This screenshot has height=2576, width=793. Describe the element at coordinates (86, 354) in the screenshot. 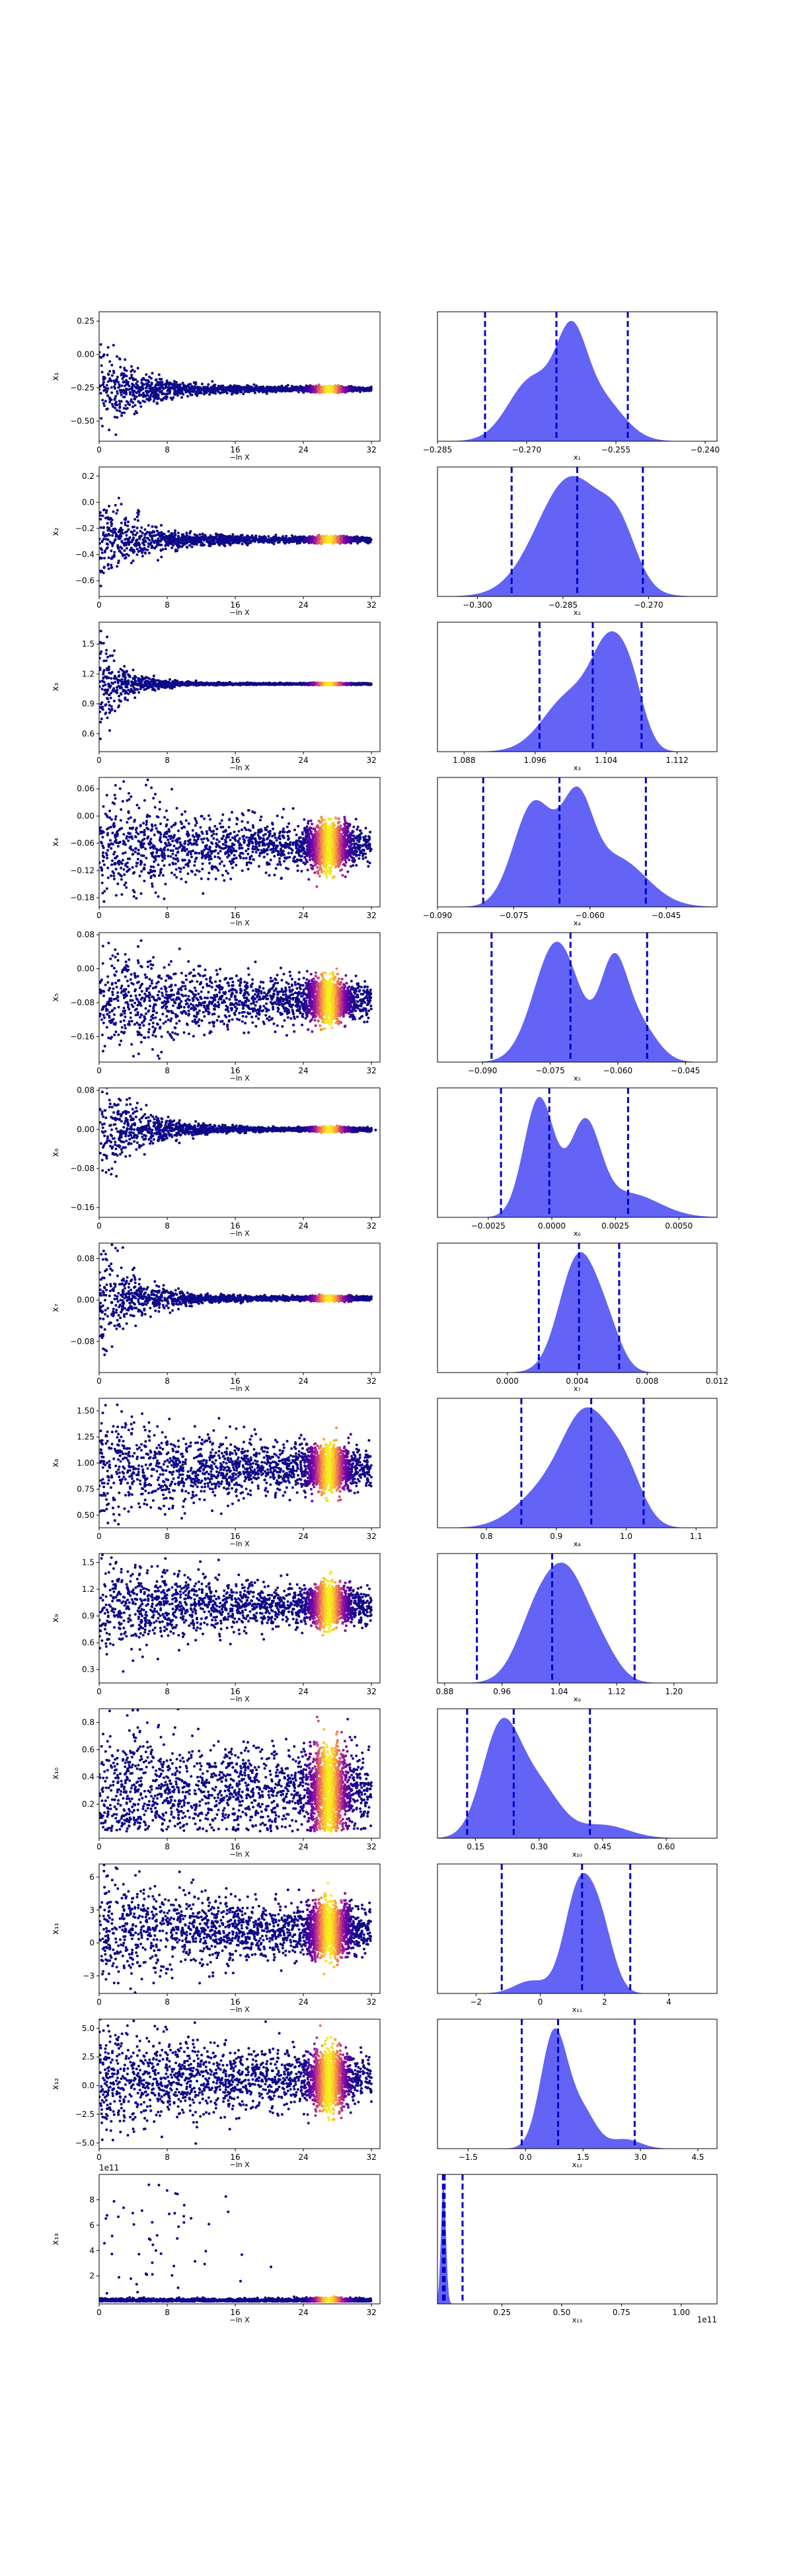

I see `y-tick-label: 0.00` at that location.